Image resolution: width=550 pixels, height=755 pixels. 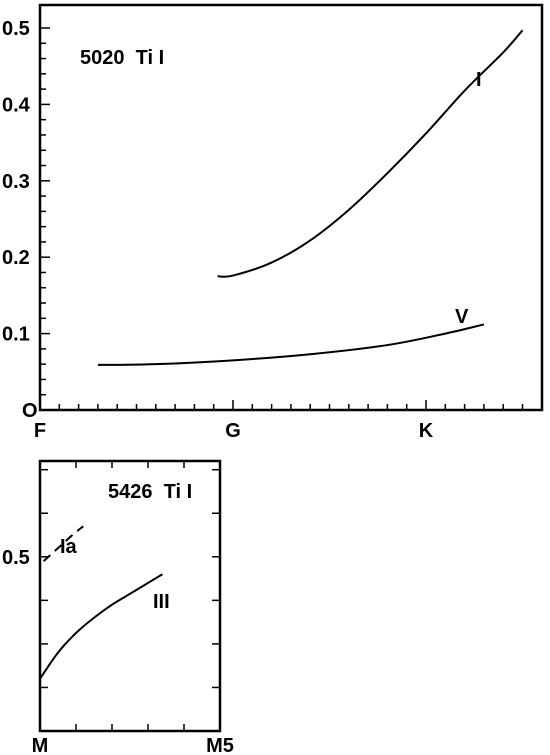 What do you see at coordinates (150, 492) in the screenshot?
I see `bottom-chart-title: 5426 Ti I` at bounding box center [150, 492].